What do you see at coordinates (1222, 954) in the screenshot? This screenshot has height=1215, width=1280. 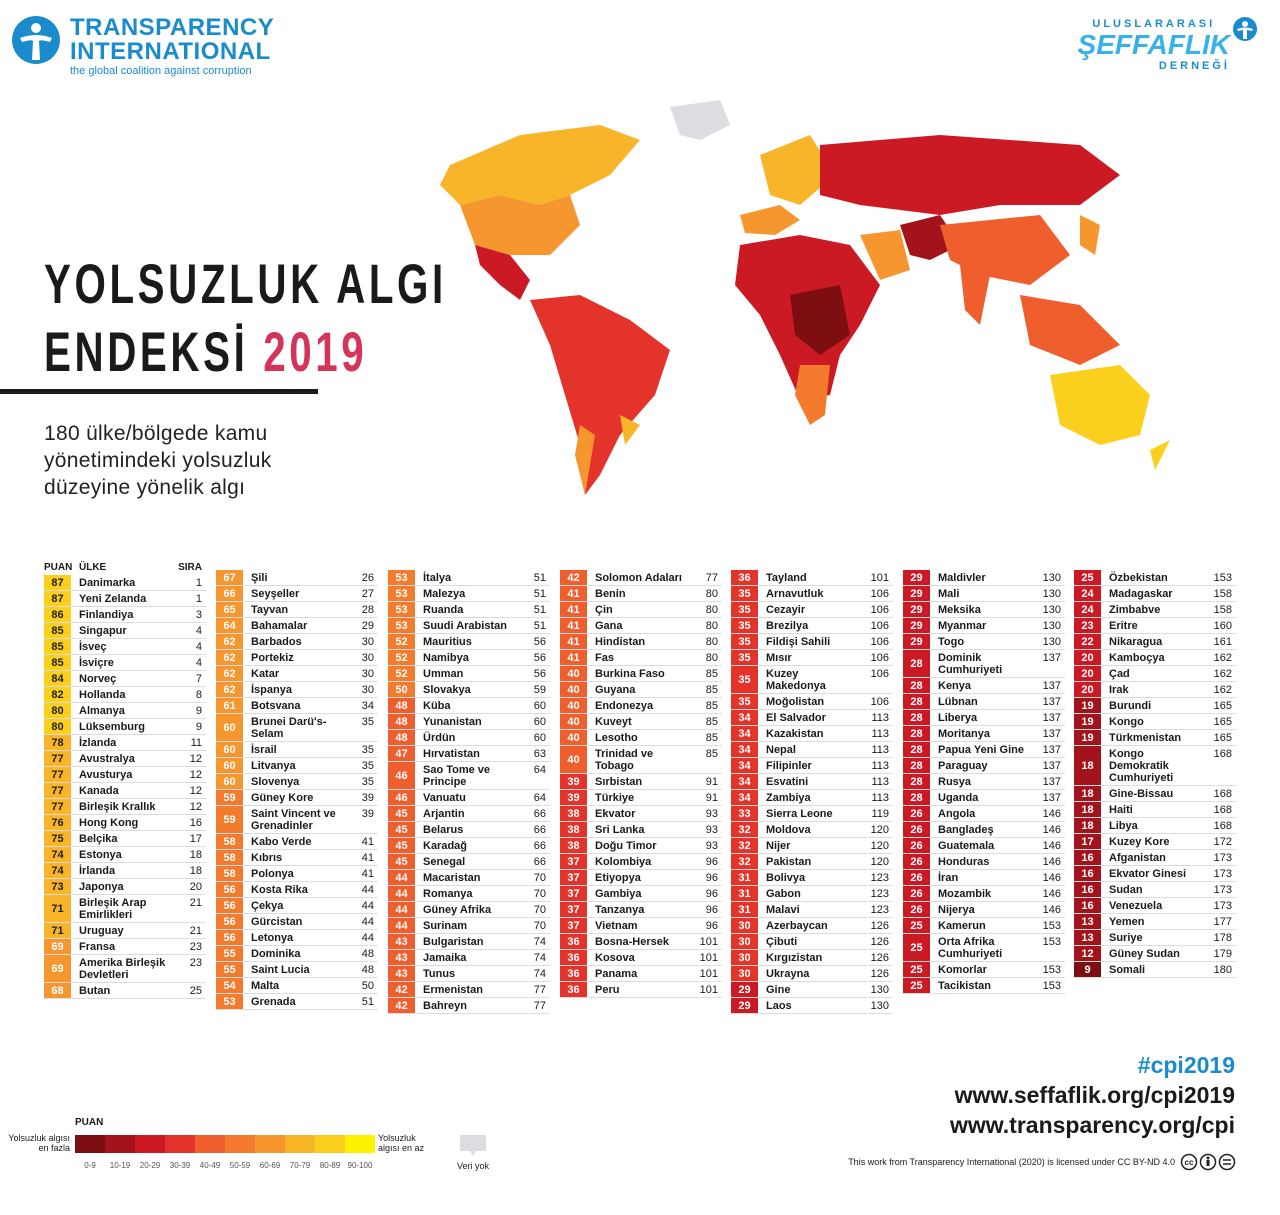 I see `rank: 179` at bounding box center [1222, 954].